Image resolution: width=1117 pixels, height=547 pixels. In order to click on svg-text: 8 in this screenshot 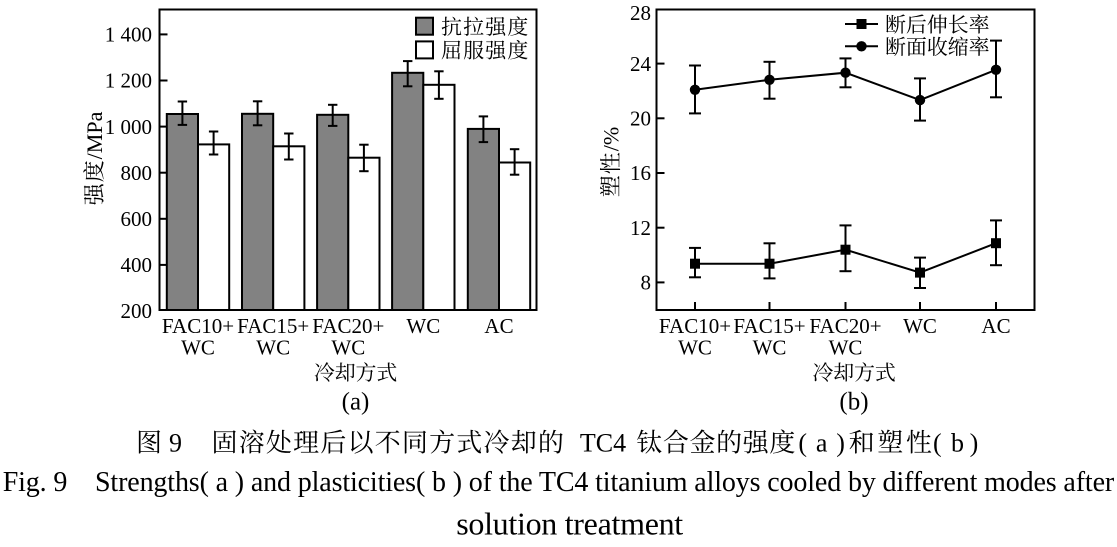, I will do `click(646, 283)`.